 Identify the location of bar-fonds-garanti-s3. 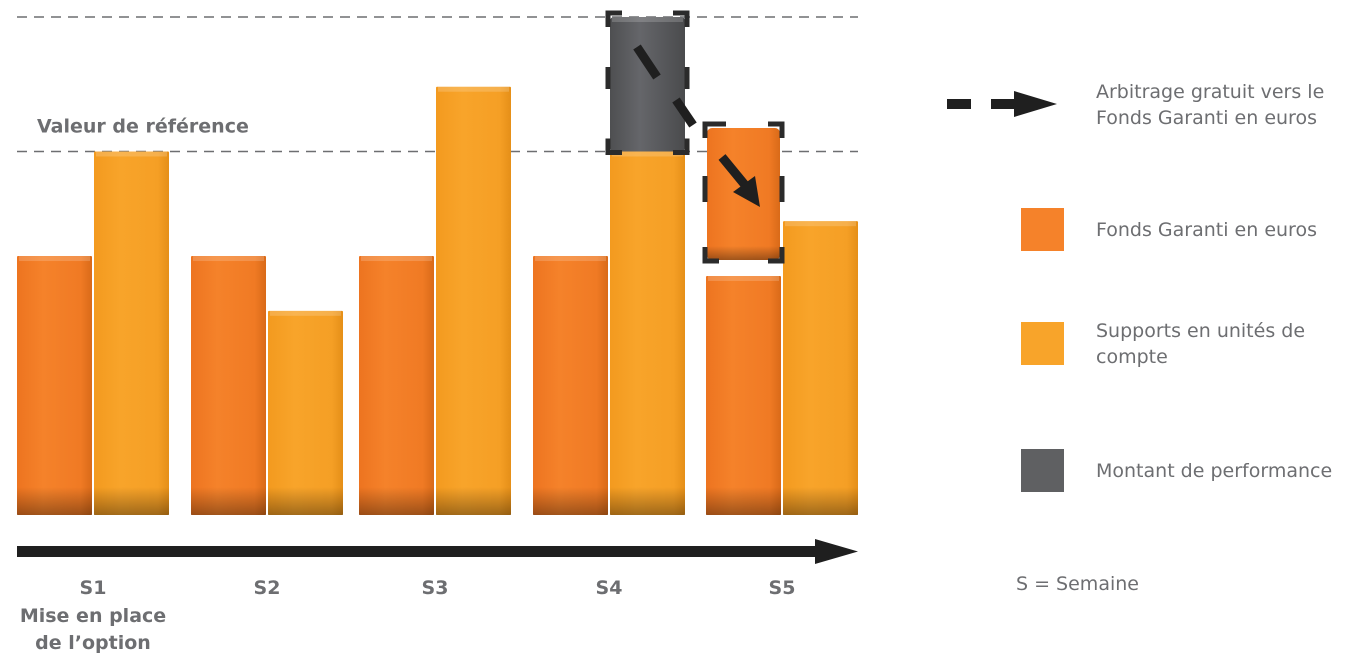
(396, 385).